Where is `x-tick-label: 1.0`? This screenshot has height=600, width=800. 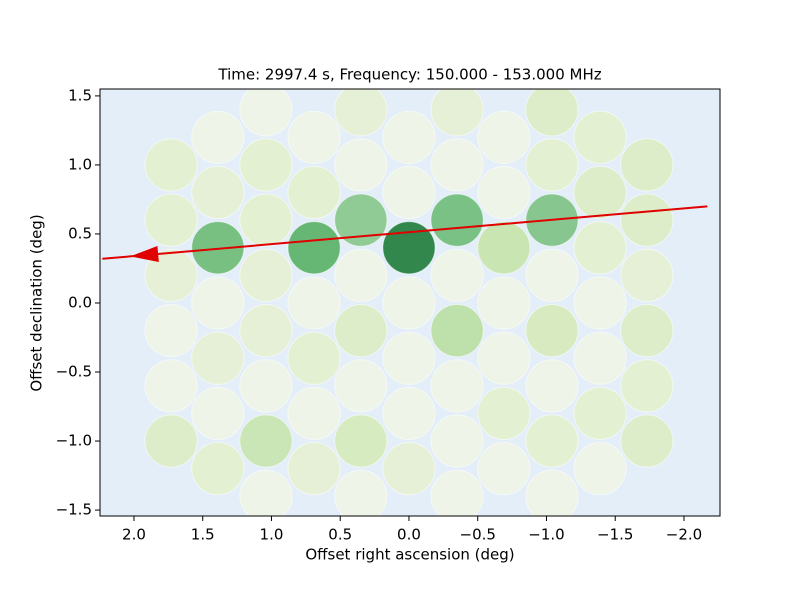
x-tick-label: 1.0 is located at coordinates (272, 535).